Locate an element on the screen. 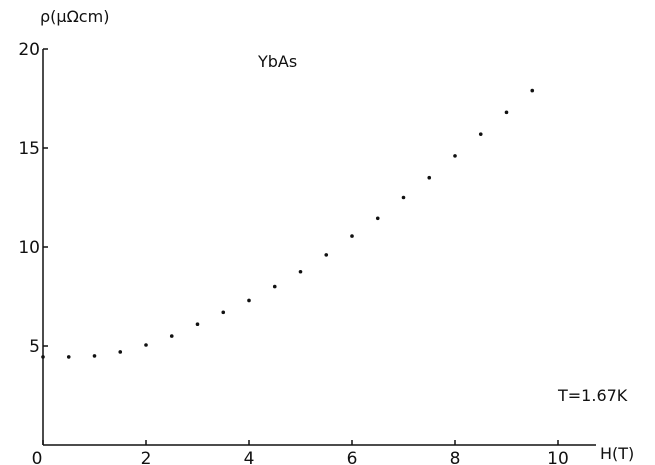 This screenshot has height=465, width=655. temperature-annotation: T=1.67K is located at coordinates (592, 395).